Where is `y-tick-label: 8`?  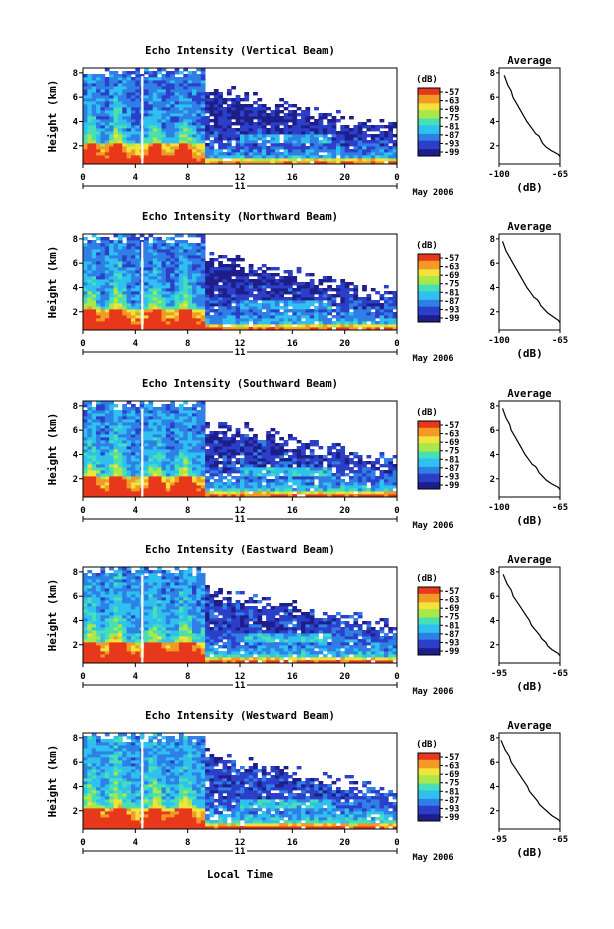 y-tick-label: 8 is located at coordinates (75, 74).